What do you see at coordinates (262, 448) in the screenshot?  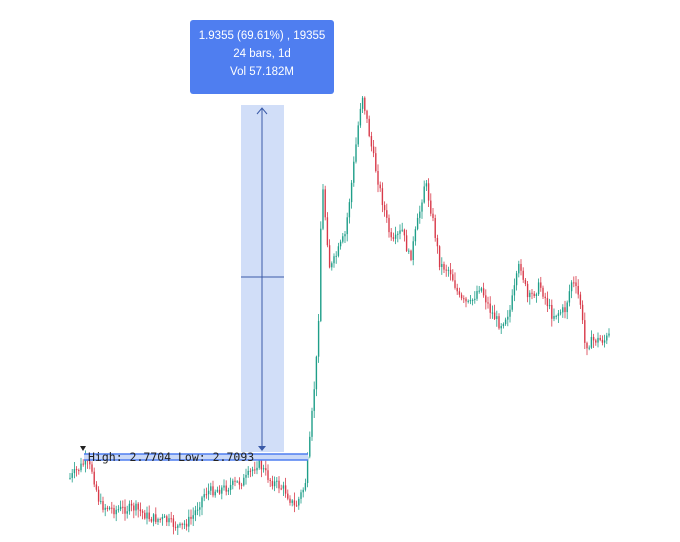 I see `measure-start-marker-icon` at bounding box center [262, 448].